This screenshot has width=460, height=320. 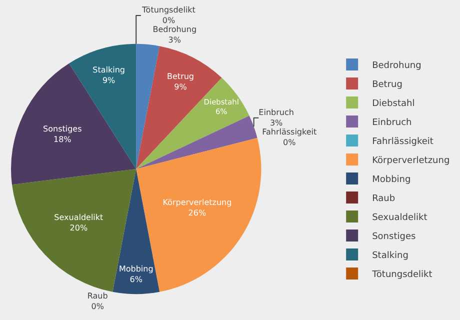 I want to click on data-label: 26%, so click(x=197, y=213).